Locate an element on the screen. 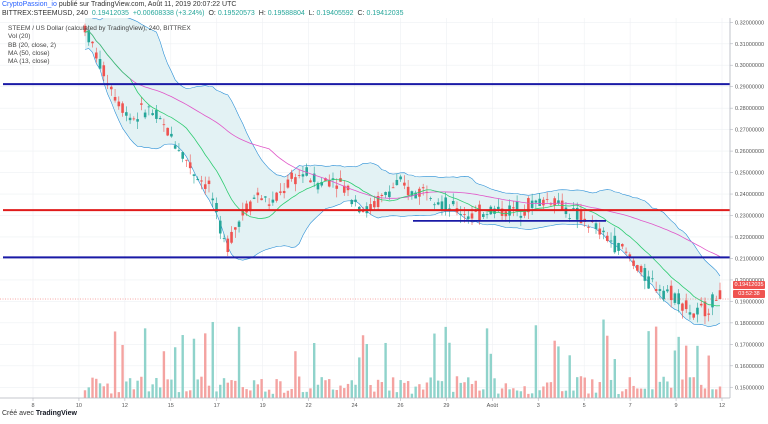 The width and height of the screenshot is (768, 424). time-tick-label: 3 is located at coordinates (538, 406).